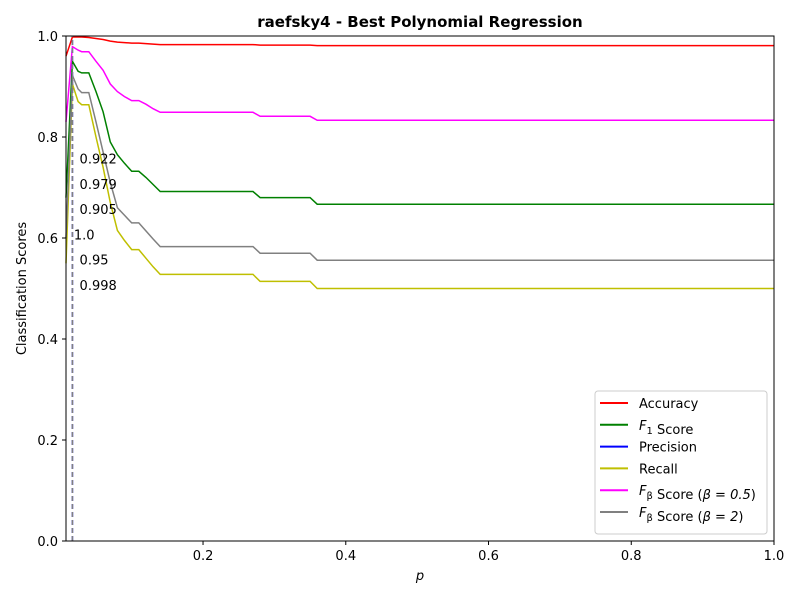  What do you see at coordinates (774, 556) in the screenshot?
I see `x-tick-label: 1.0` at bounding box center [774, 556].